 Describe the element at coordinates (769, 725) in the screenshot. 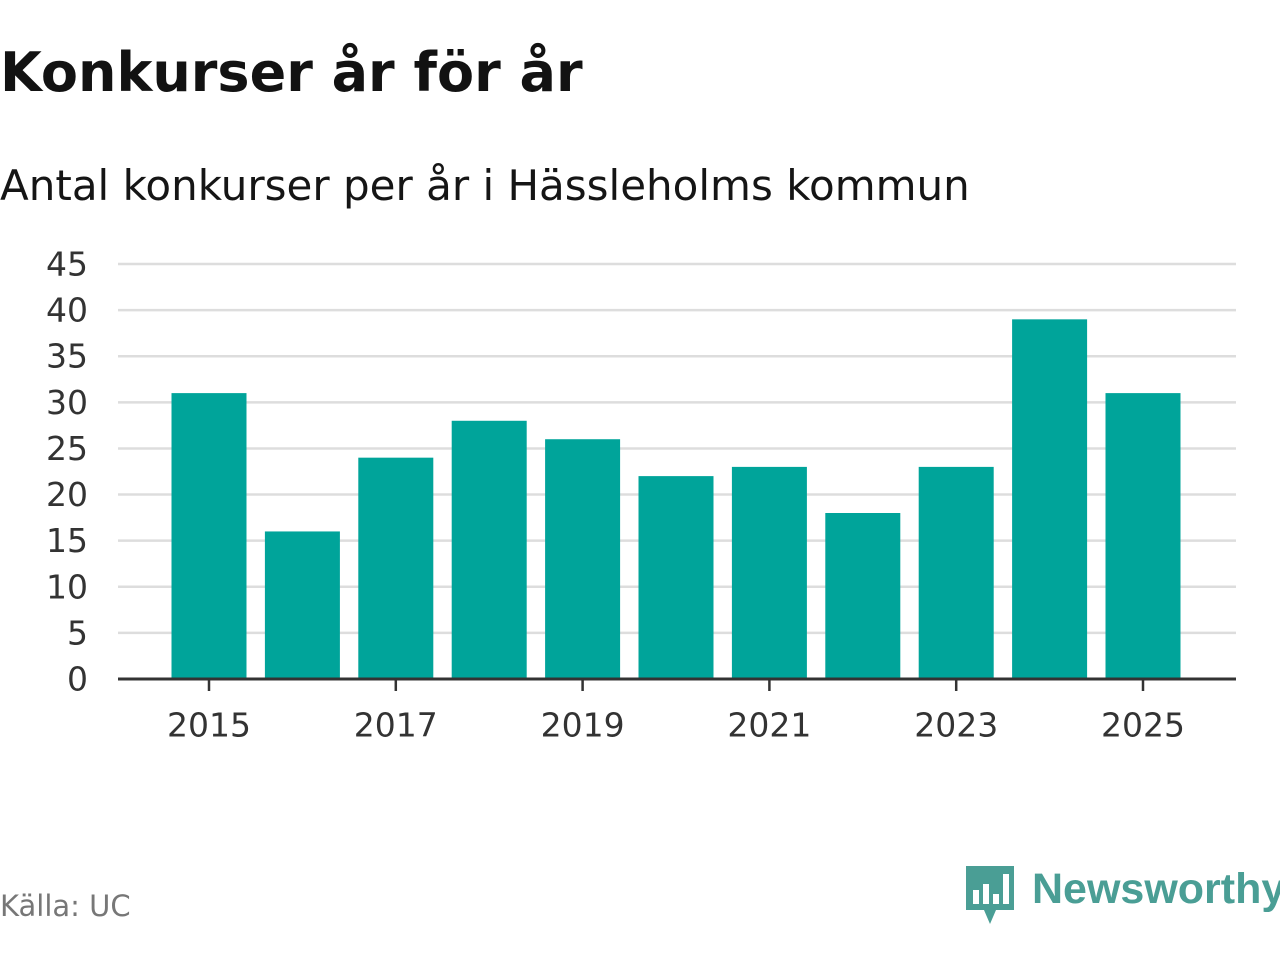

I see `x-tick-label: 2021` at that location.